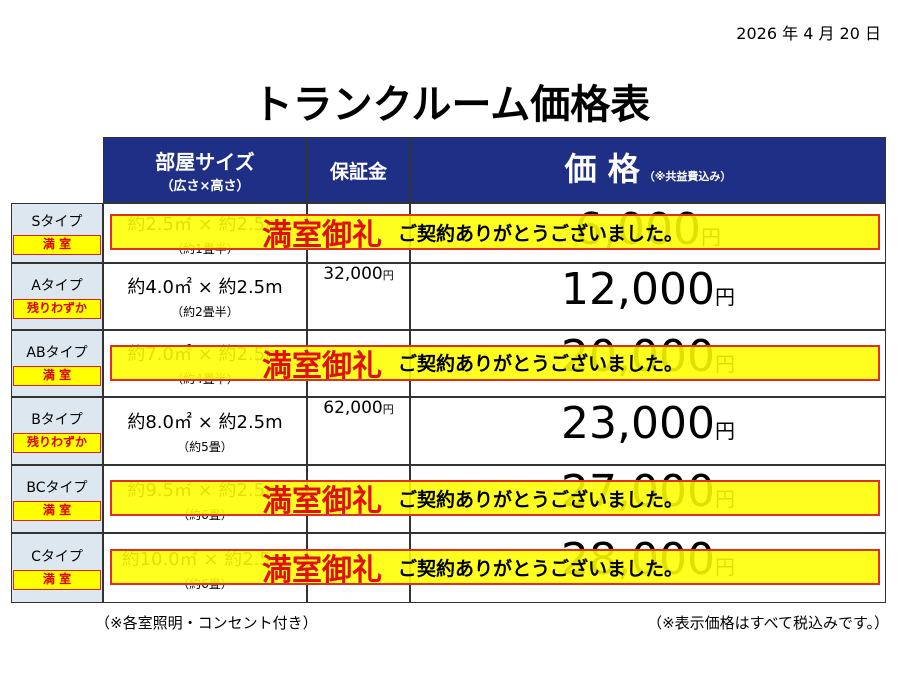 The height and width of the screenshot is (673, 903). What do you see at coordinates (57, 488) in the screenshot?
I see `type-name: BCタイプ` at bounding box center [57, 488].